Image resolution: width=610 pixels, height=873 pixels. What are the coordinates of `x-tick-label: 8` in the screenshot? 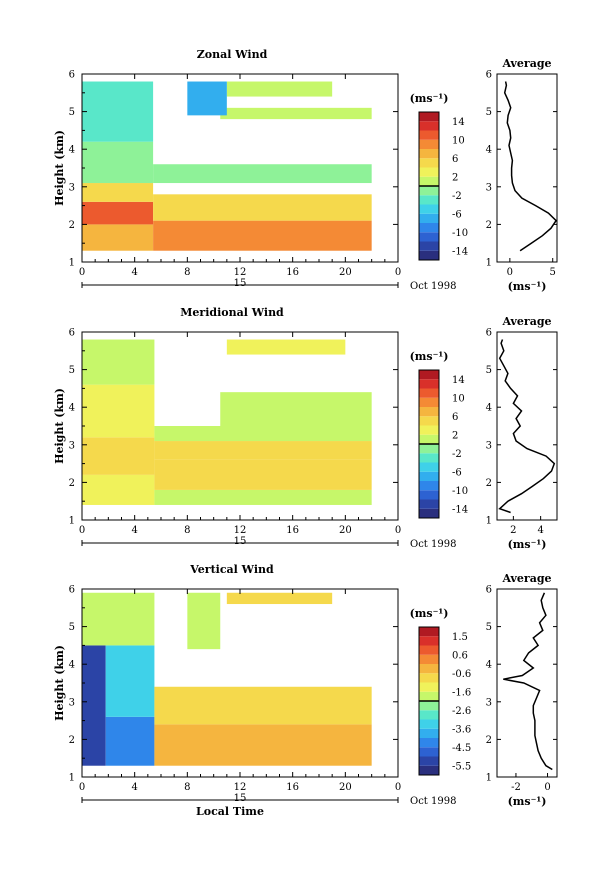 It's located at (187, 272).